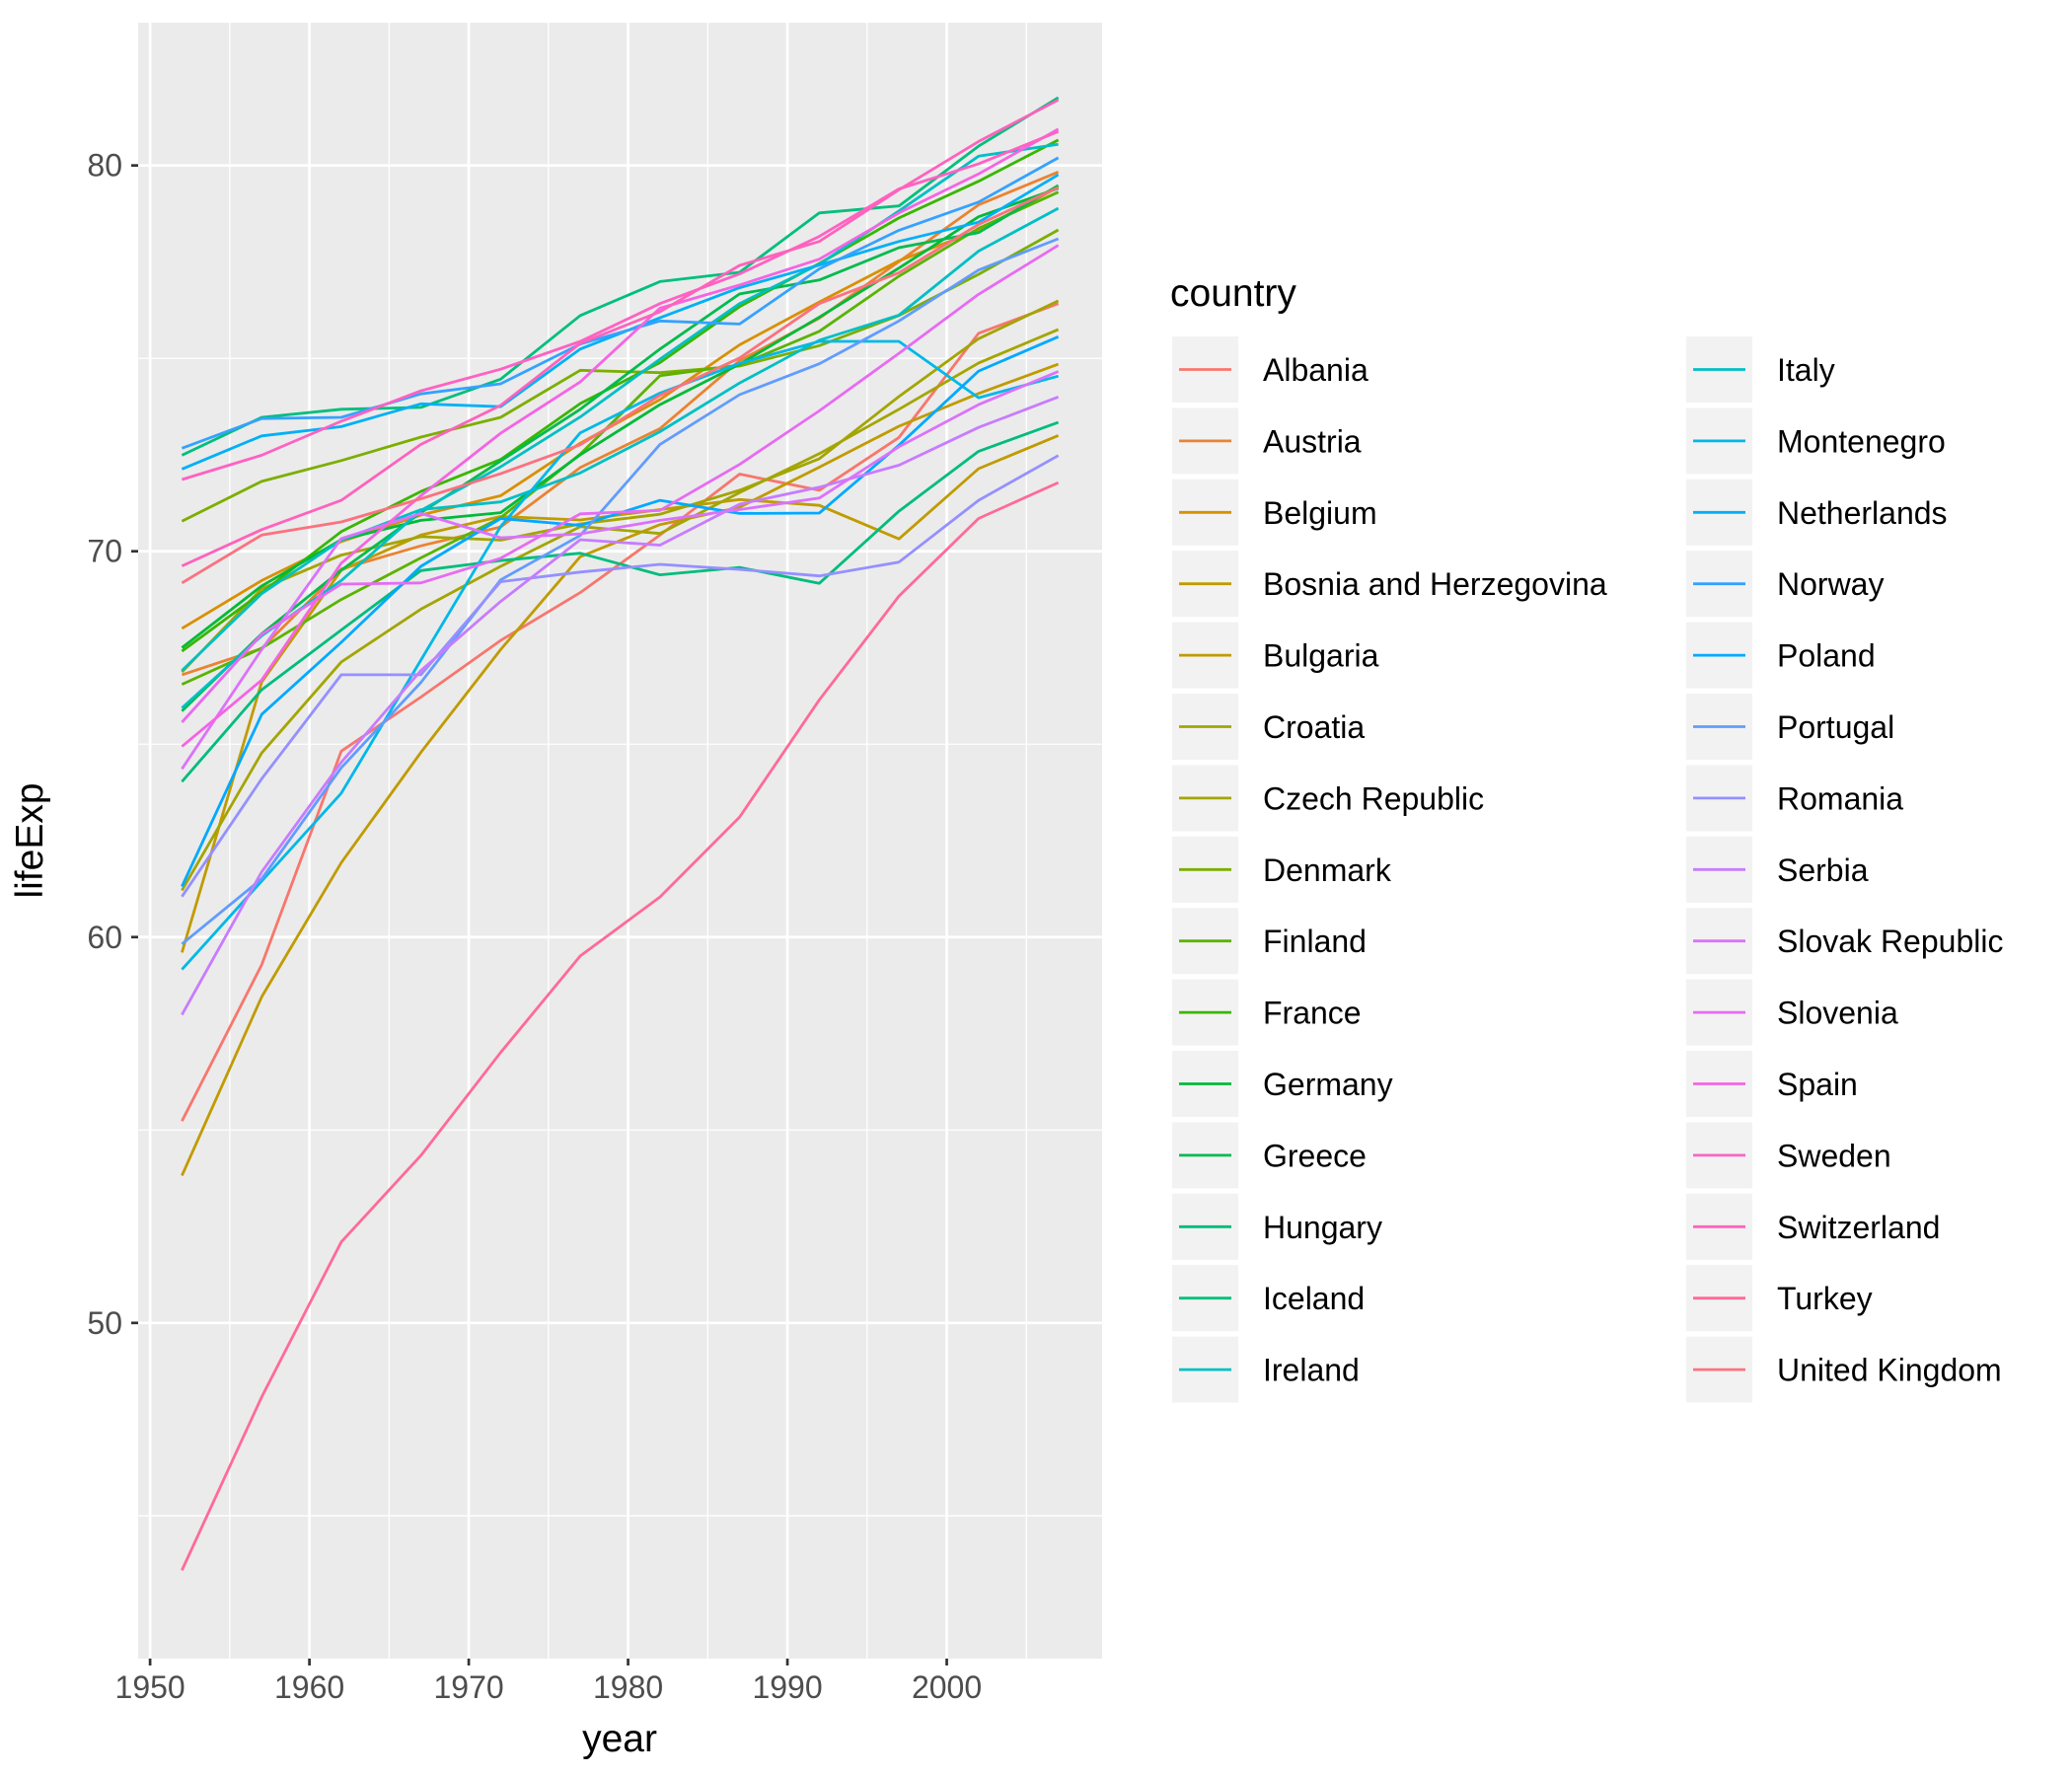 This screenshot has height=1776, width=2072. What do you see at coordinates (1321, 656) in the screenshot?
I see `legend-label-bulgaria: Bulgaria` at bounding box center [1321, 656].